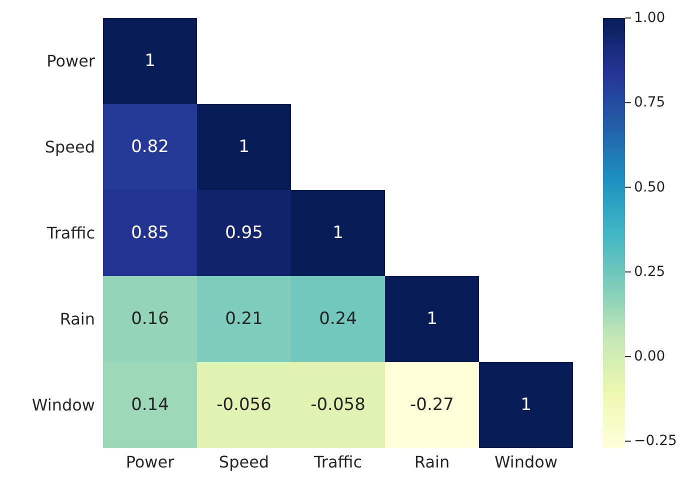  I want to click on data-label: 0.21, so click(244, 319).